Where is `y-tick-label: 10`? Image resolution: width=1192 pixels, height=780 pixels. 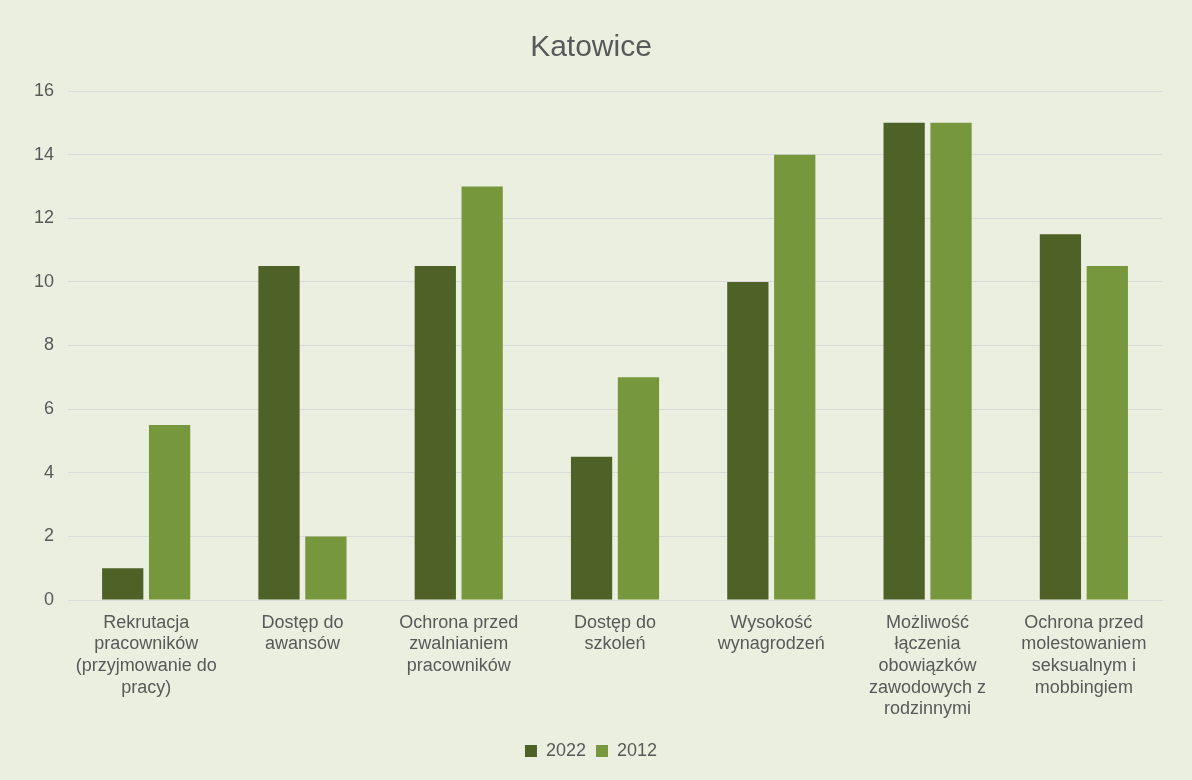
y-tick-label: 10 is located at coordinates (44, 280).